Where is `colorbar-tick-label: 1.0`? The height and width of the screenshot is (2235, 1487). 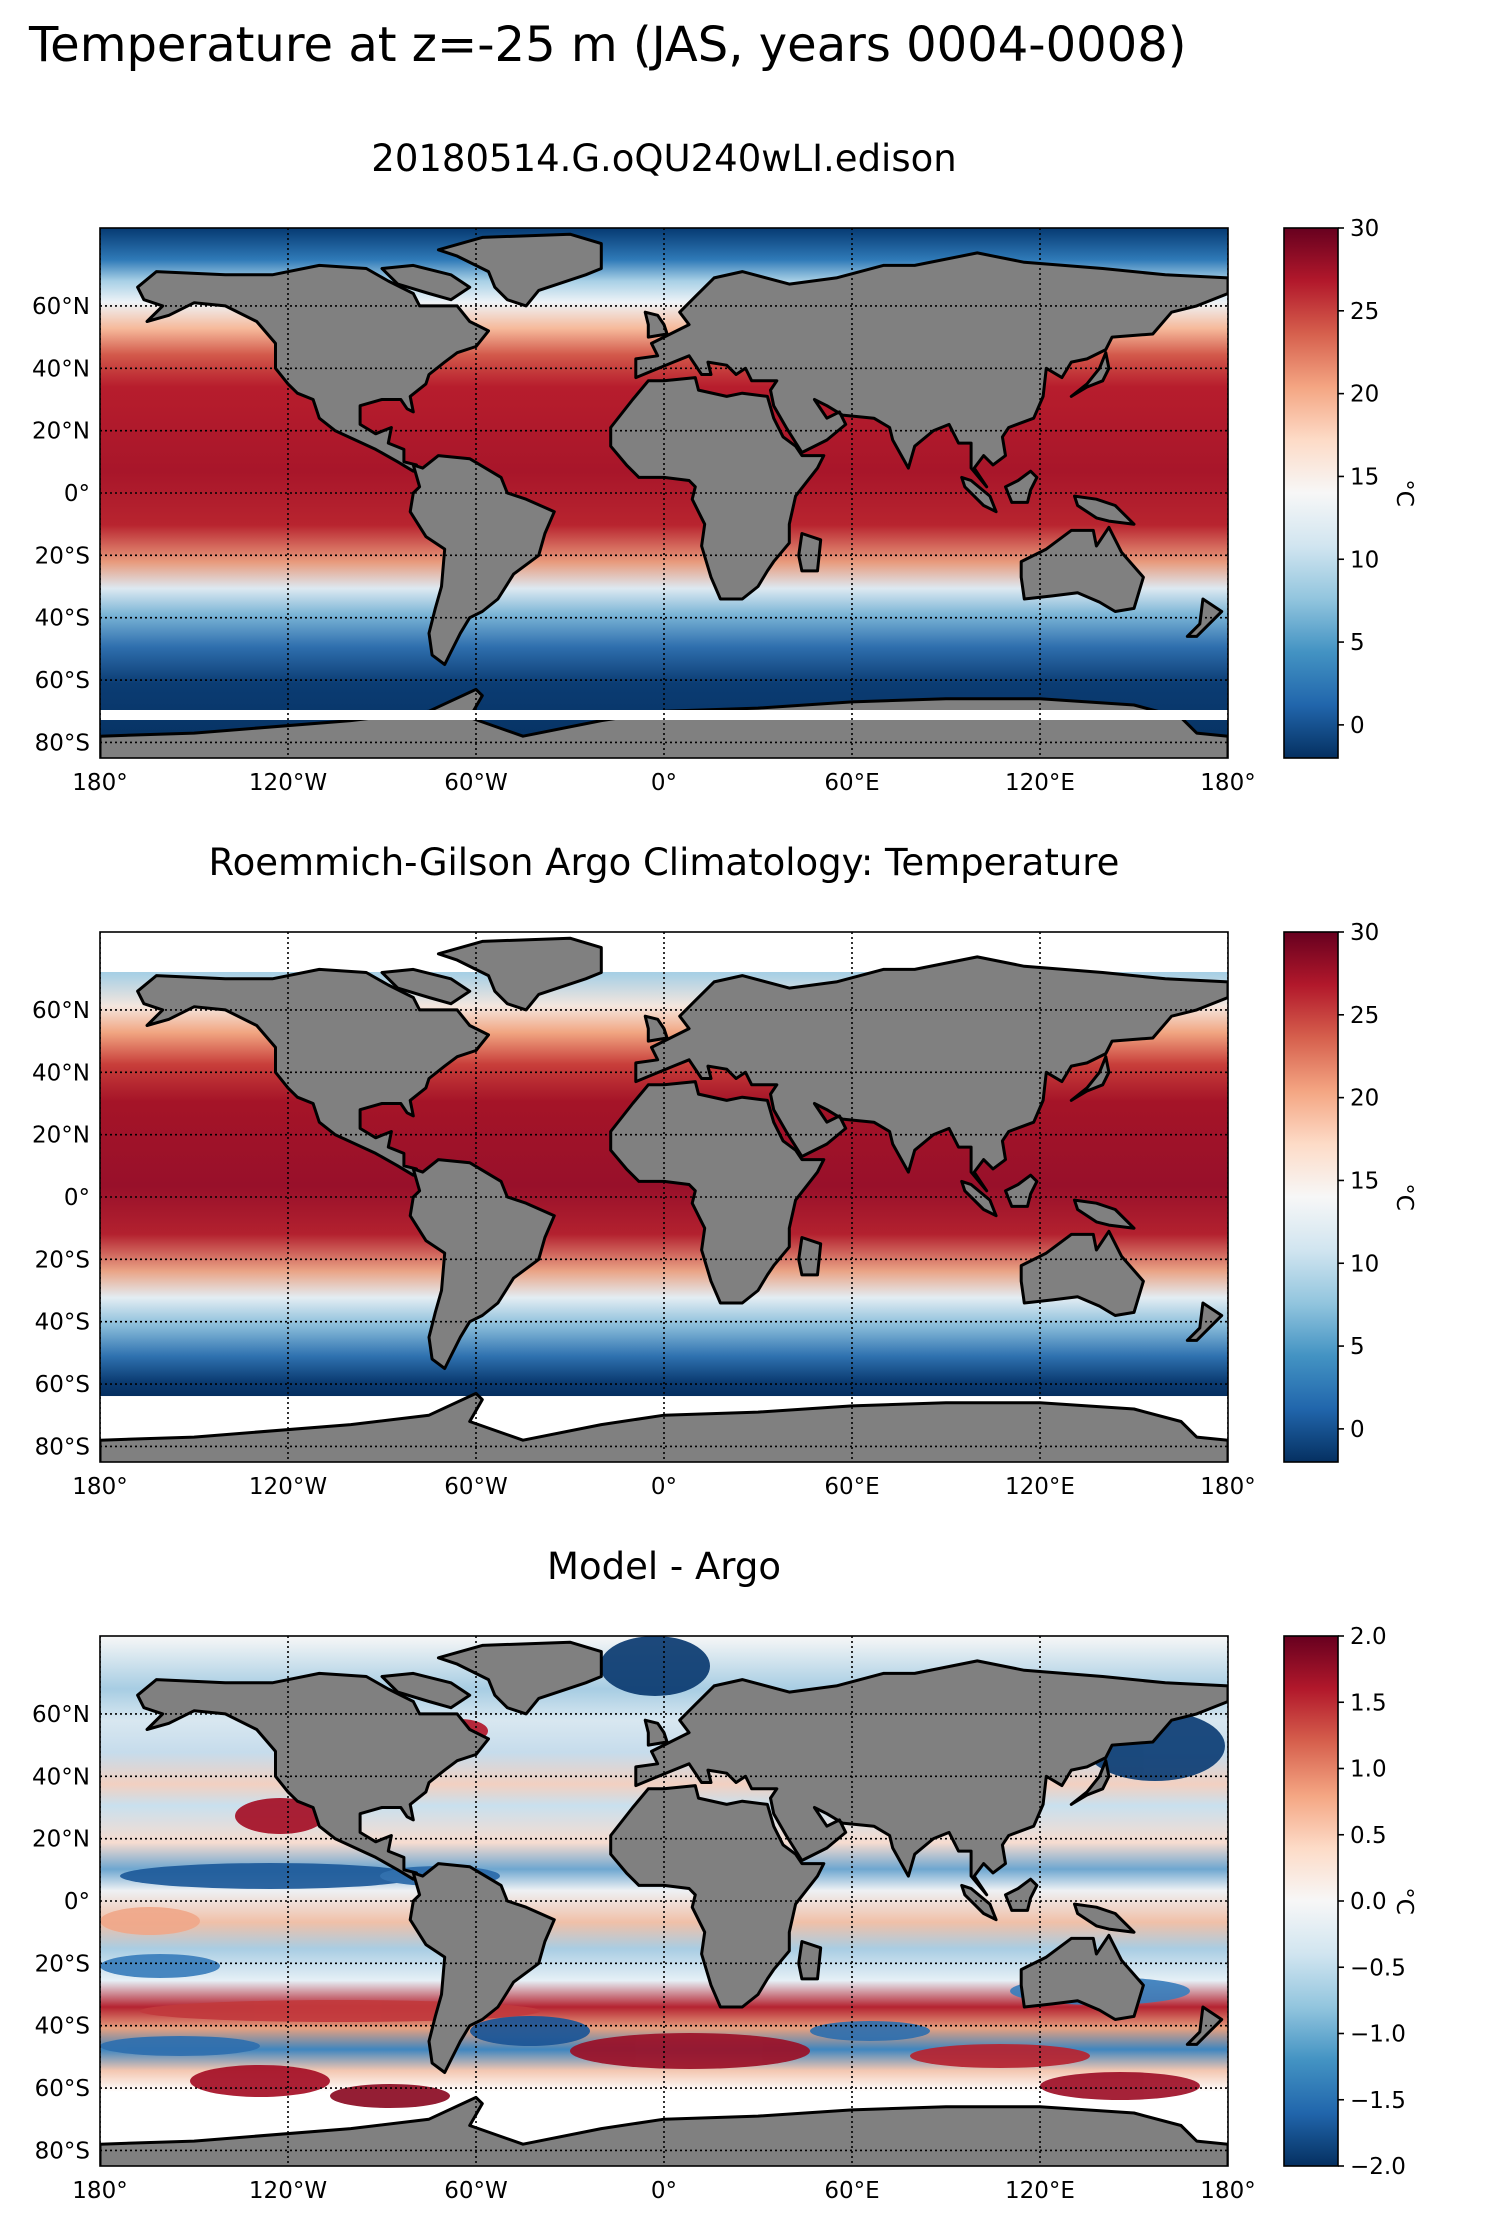
colorbar-tick-label: 1.0 is located at coordinates (1368, 1770).